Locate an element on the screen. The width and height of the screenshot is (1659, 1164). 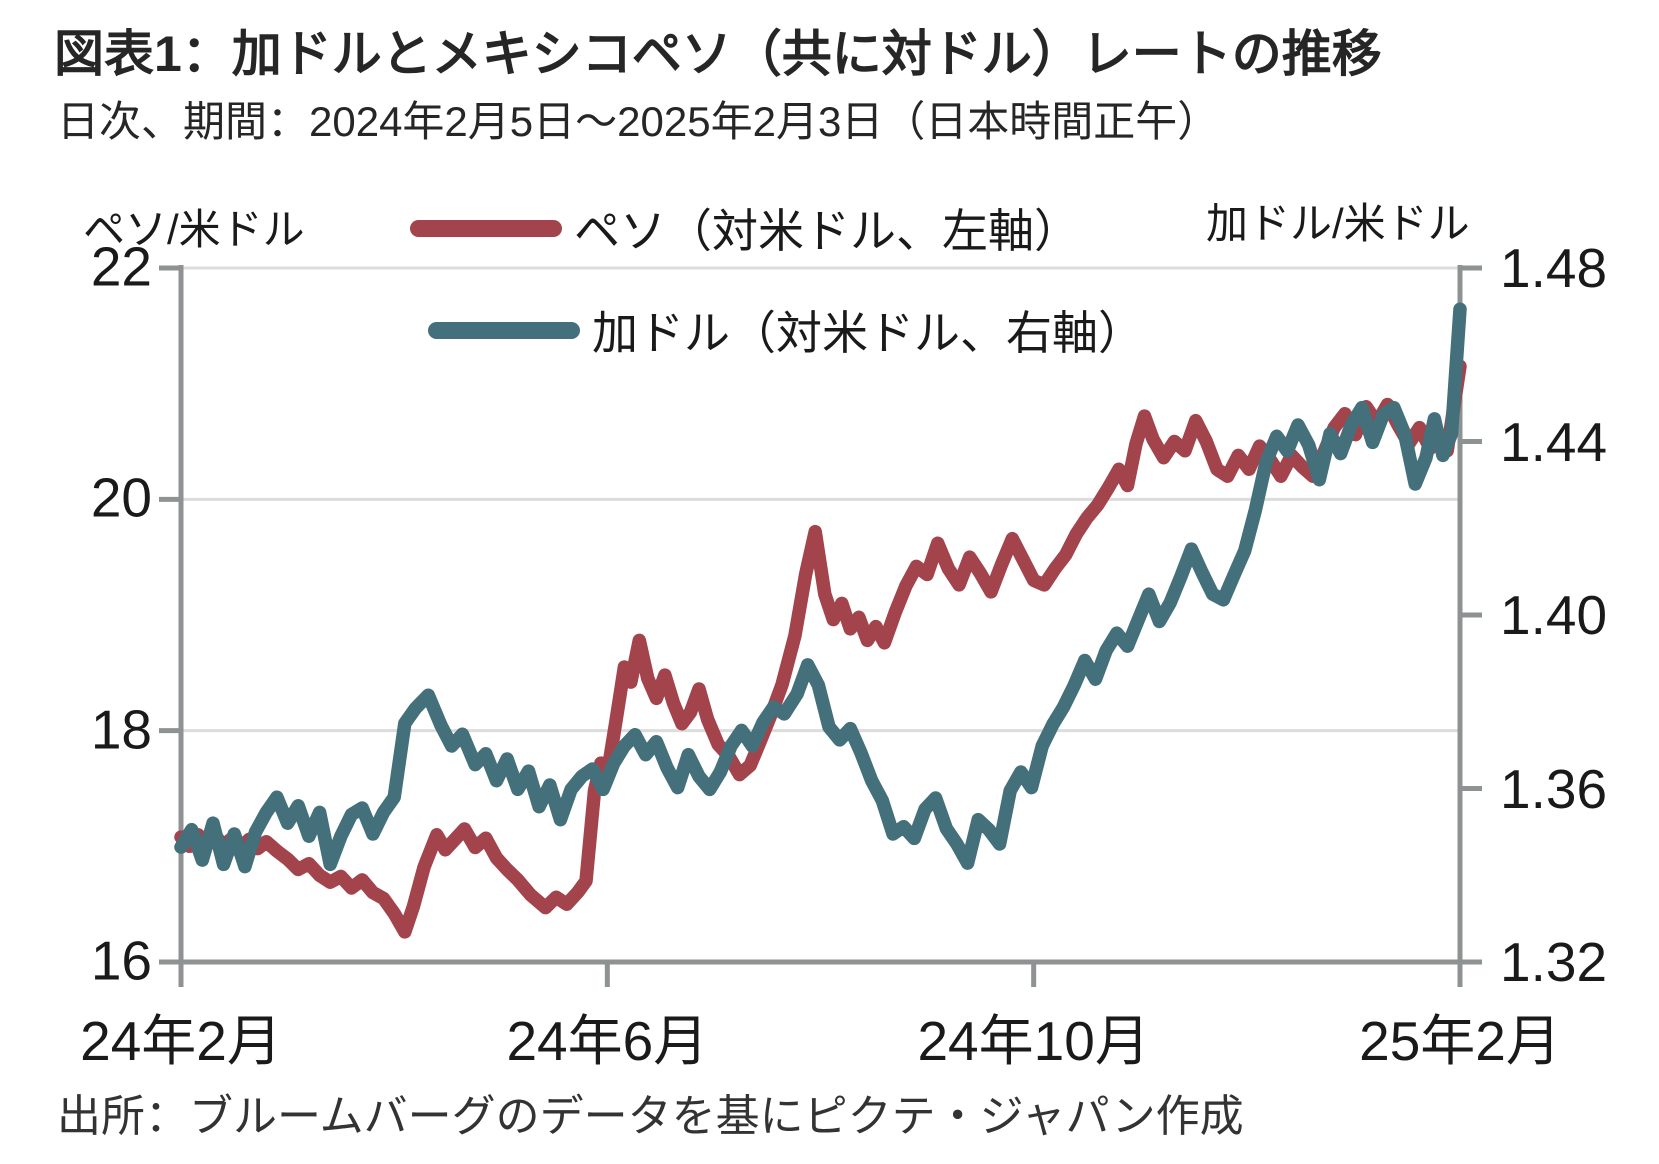
x-axis-tick-label: 25年2月 is located at coordinates (1460, 1041).